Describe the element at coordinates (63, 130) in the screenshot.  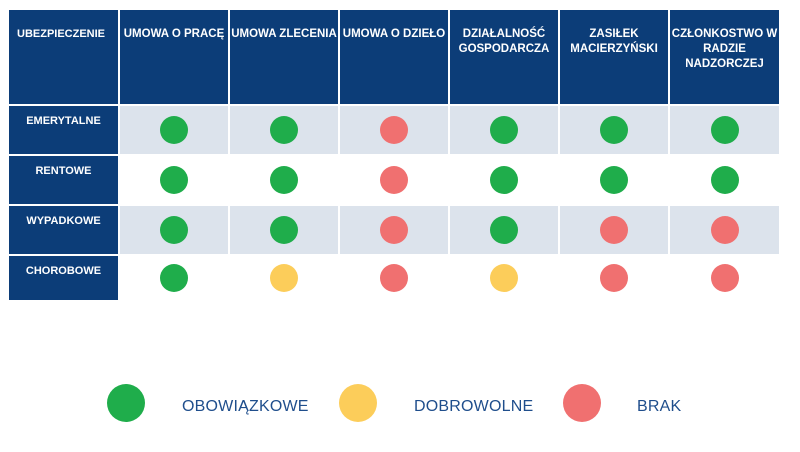
I see `row-label: EMERYTALNE` at that location.